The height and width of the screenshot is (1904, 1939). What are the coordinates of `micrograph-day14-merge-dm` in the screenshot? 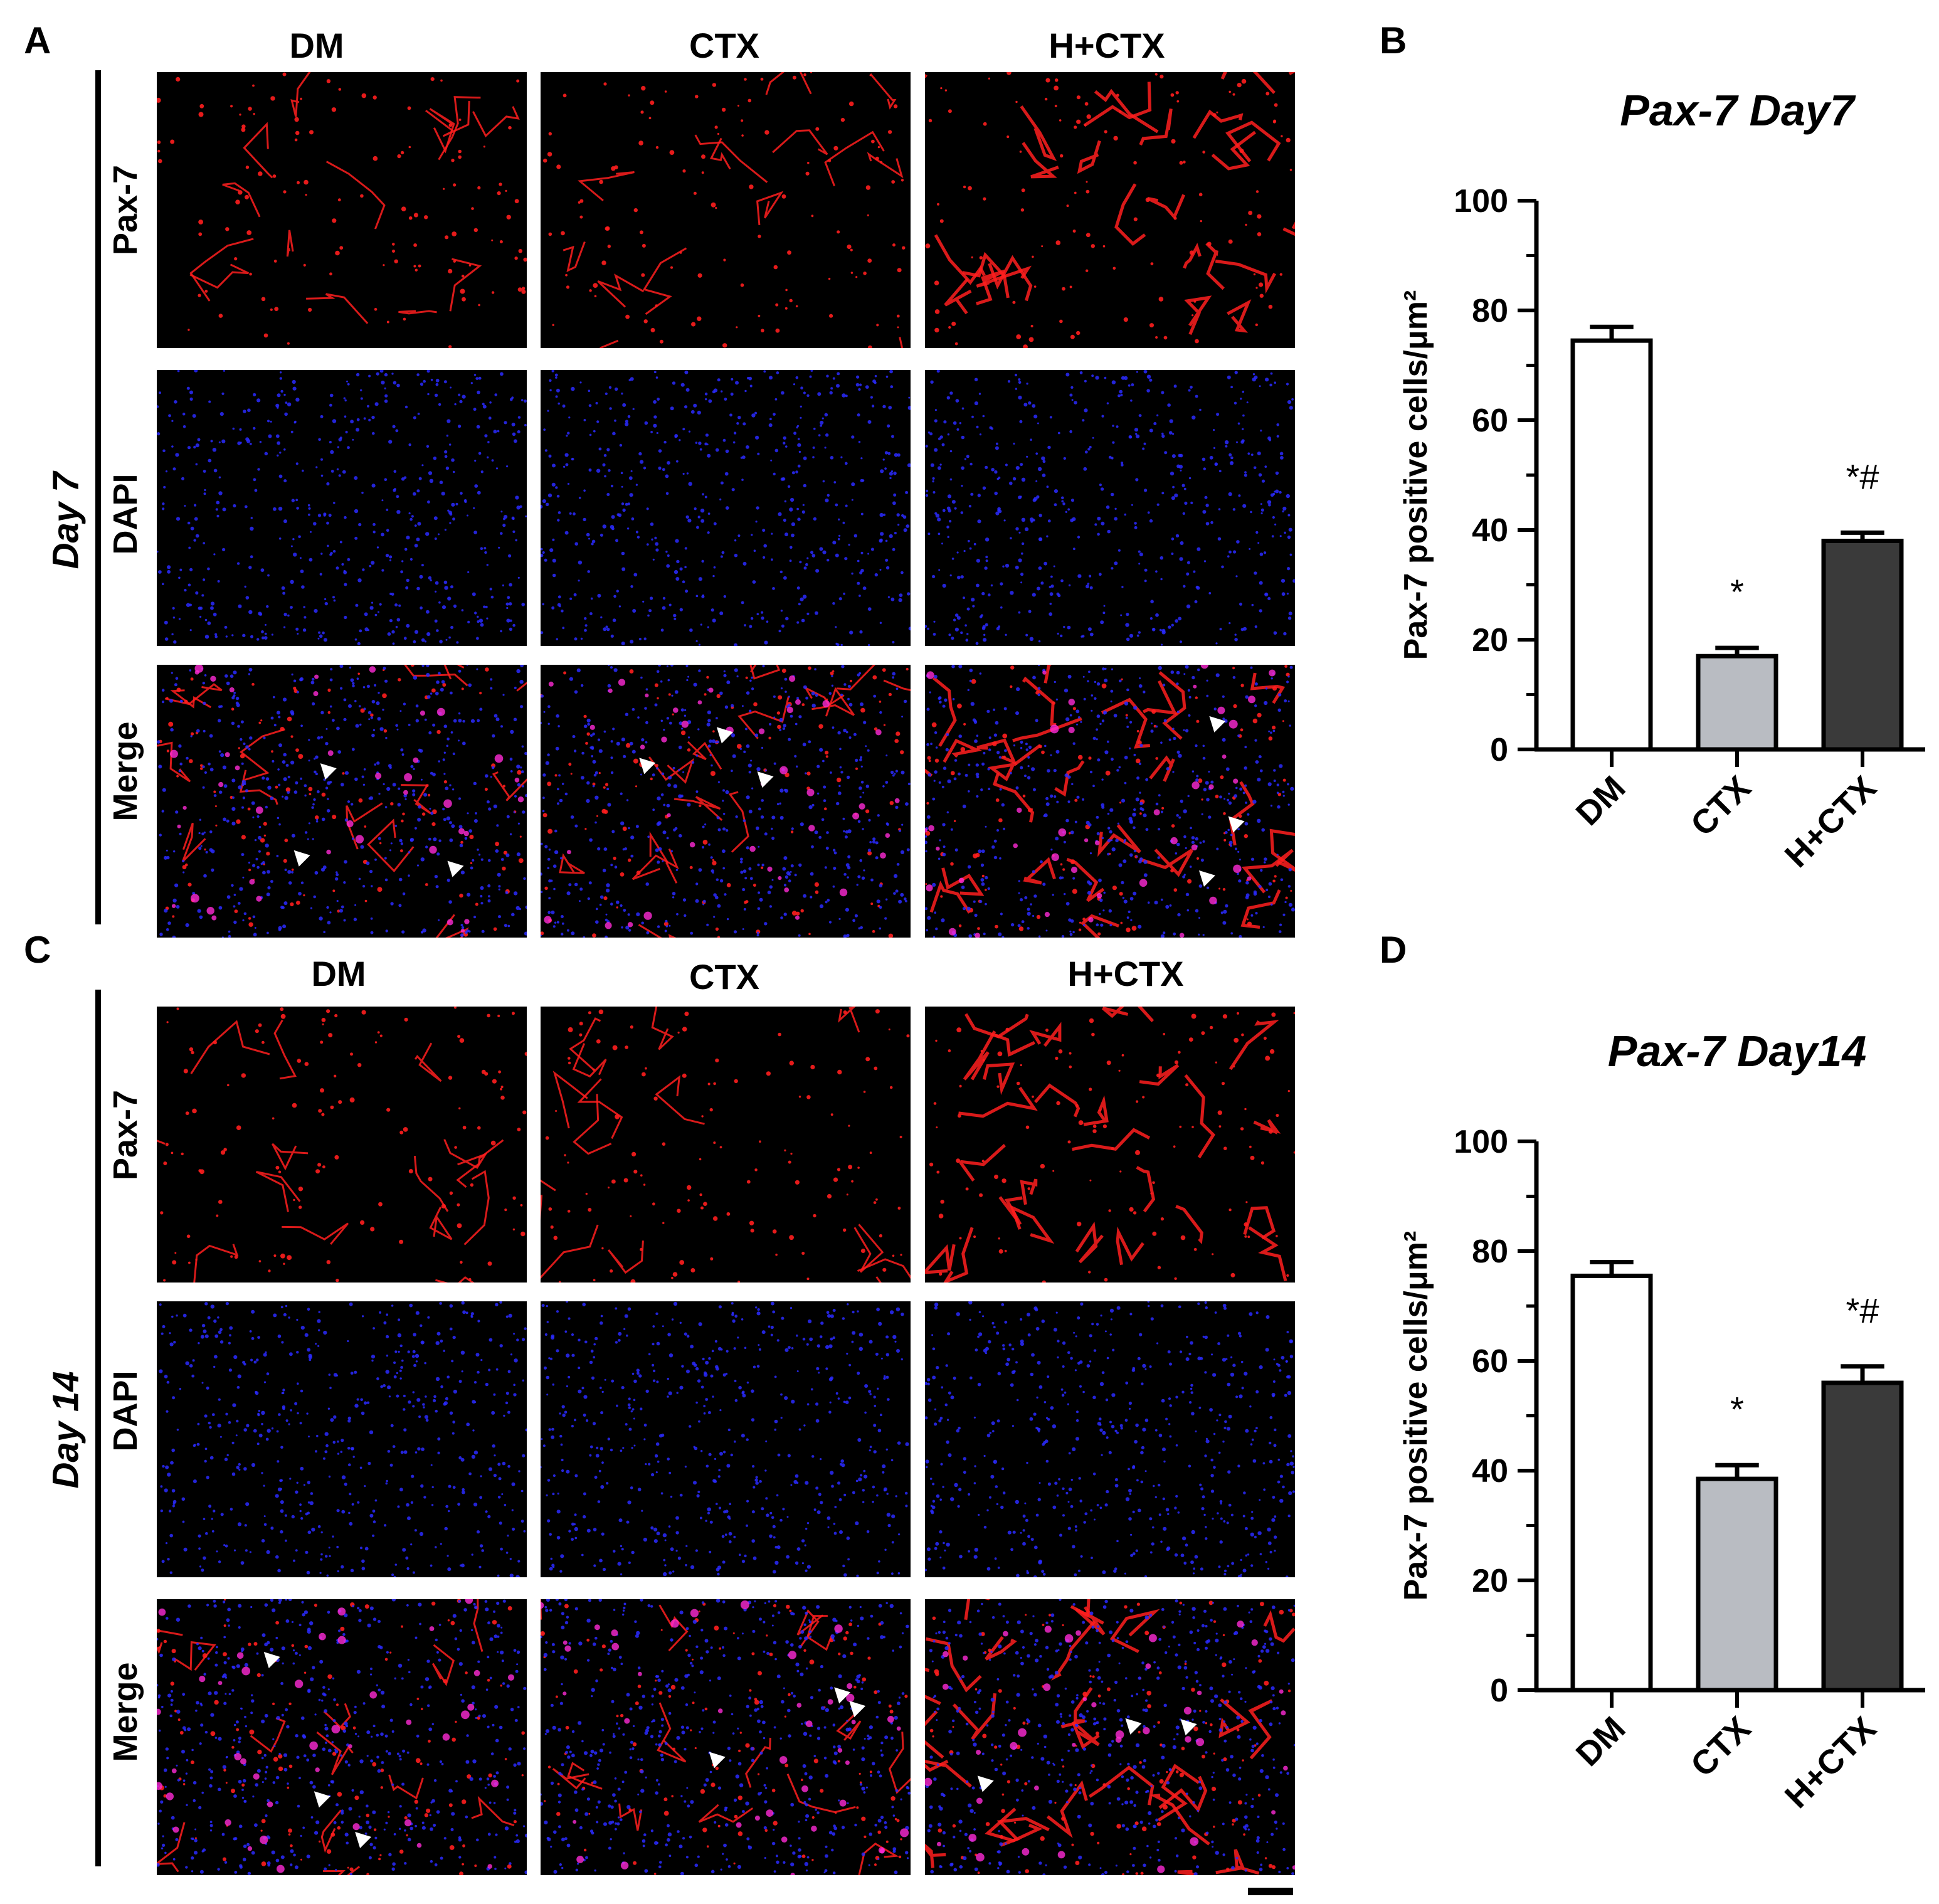 It's located at (342, 1737).